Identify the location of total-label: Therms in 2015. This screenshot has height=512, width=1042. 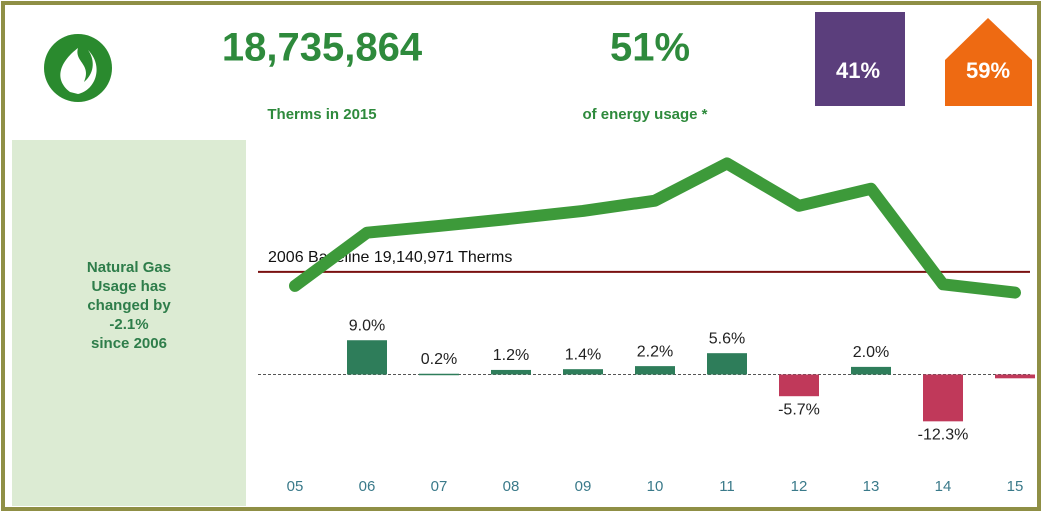
(321, 114).